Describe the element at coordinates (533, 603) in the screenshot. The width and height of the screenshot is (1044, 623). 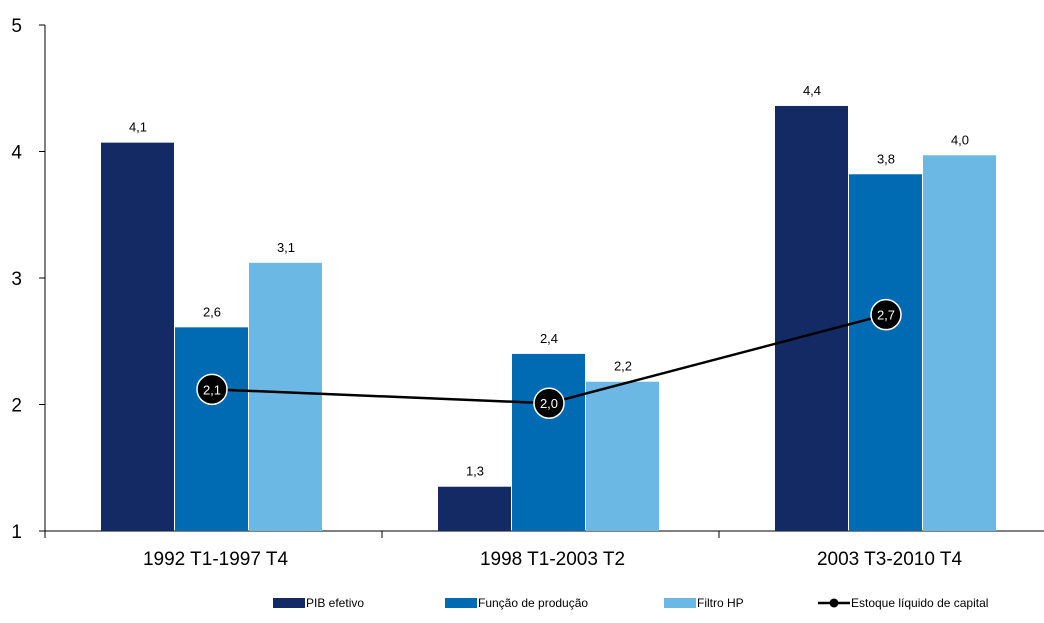
I see `legend-label: Função de produção` at that location.